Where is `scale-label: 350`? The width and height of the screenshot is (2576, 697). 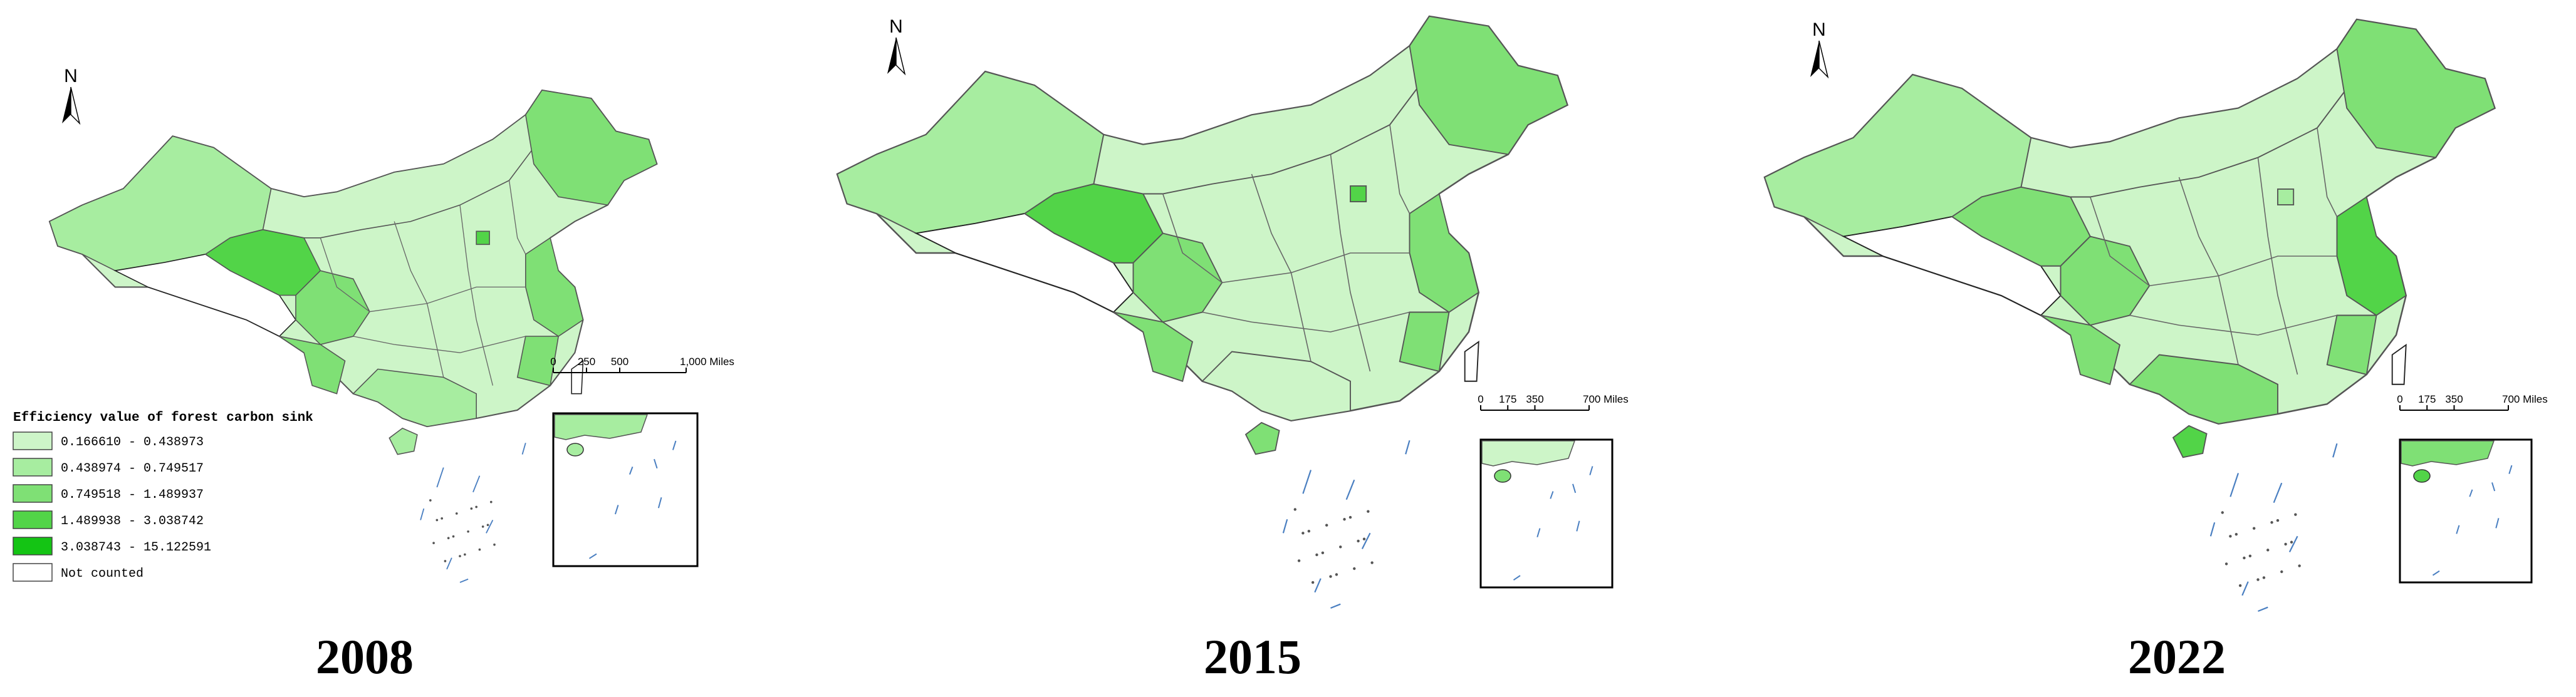
scale-label: 350 is located at coordinates (2454, 399).